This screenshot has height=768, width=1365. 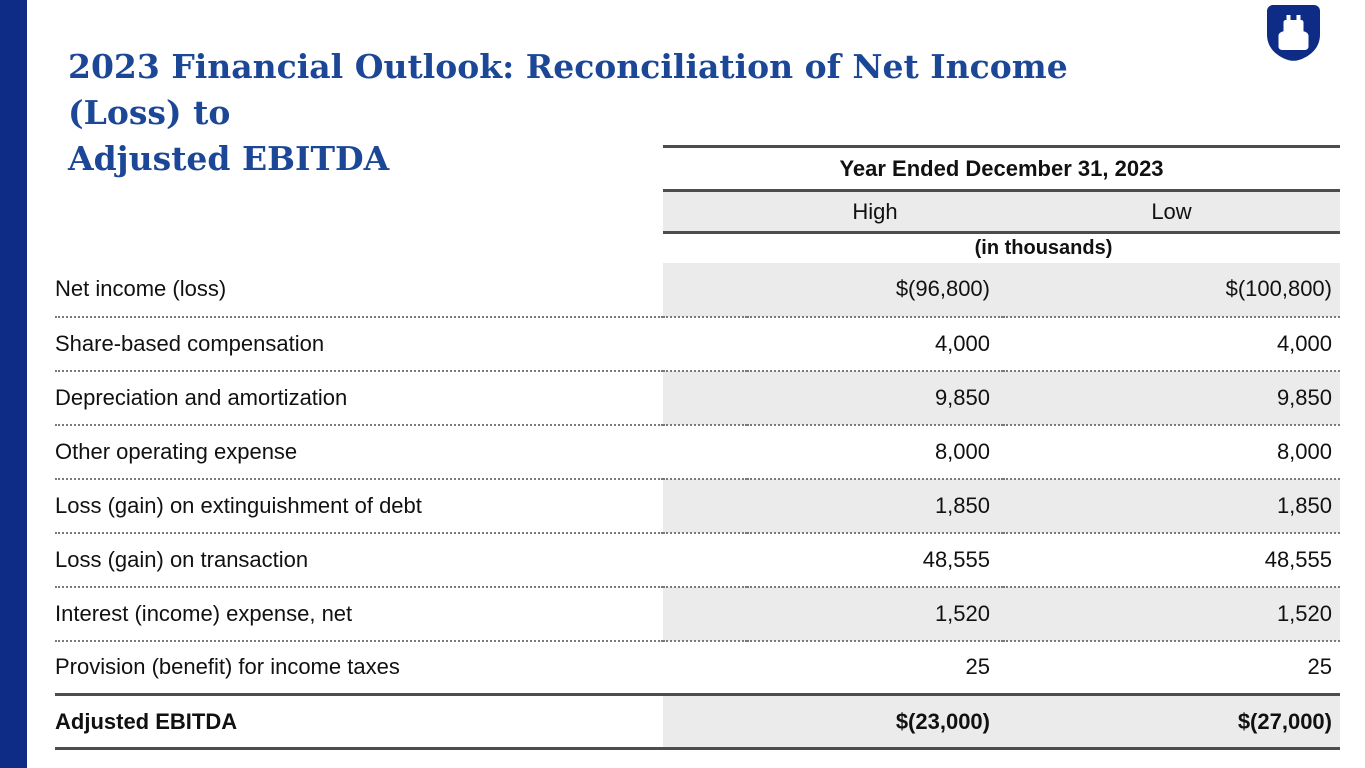 I want to click on table-row: Share-based compensation 4,000 4,000, so click(x=697, y=344).